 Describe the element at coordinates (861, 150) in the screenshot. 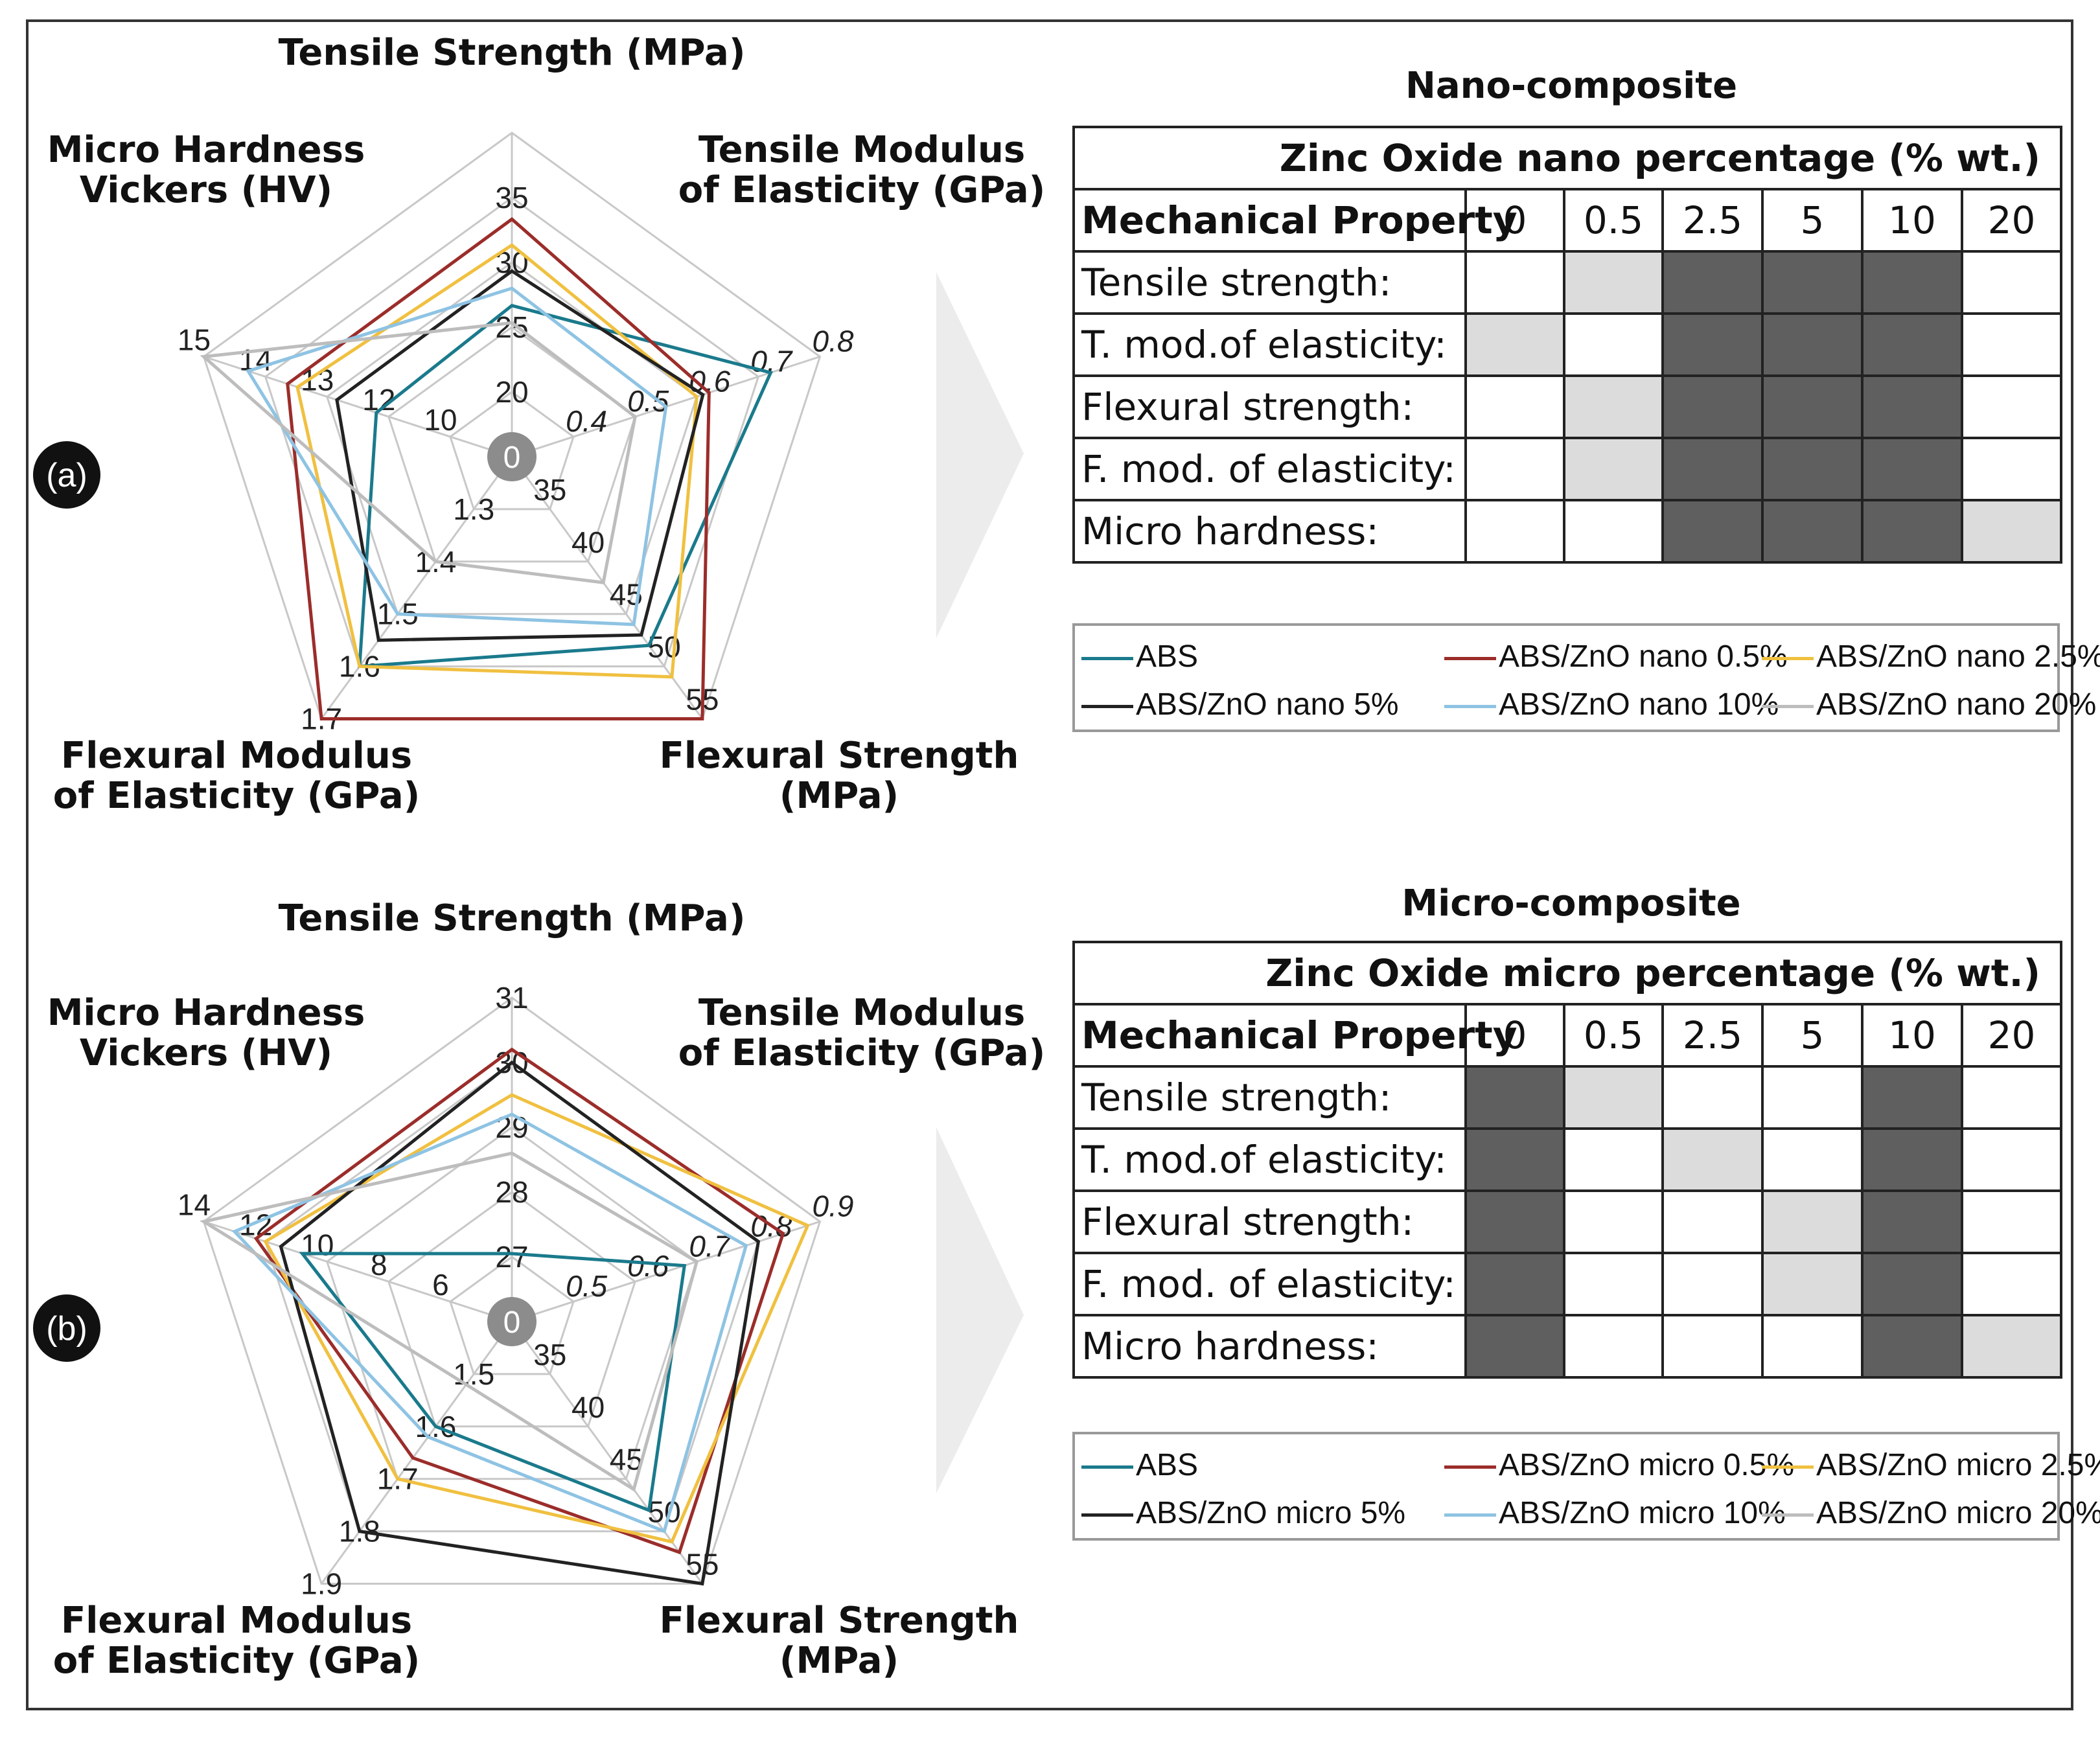

I see `axis-title: Tensile Modulus` at that location.